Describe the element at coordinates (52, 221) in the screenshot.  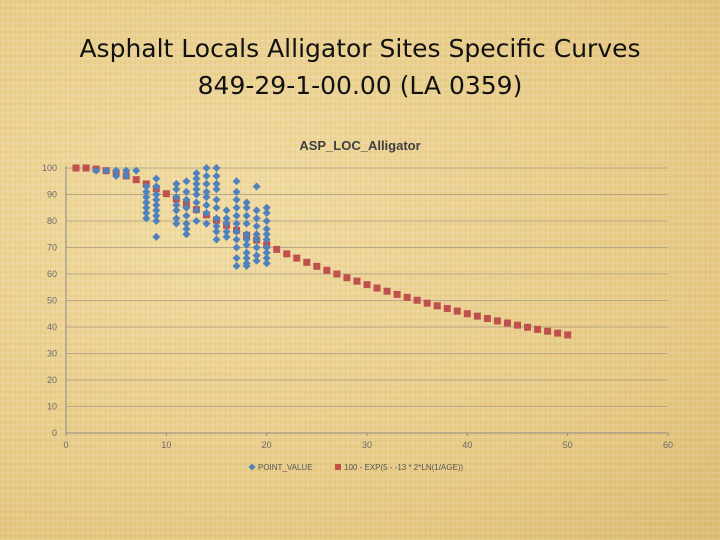
I see `y-tick-label: 80` at that location.